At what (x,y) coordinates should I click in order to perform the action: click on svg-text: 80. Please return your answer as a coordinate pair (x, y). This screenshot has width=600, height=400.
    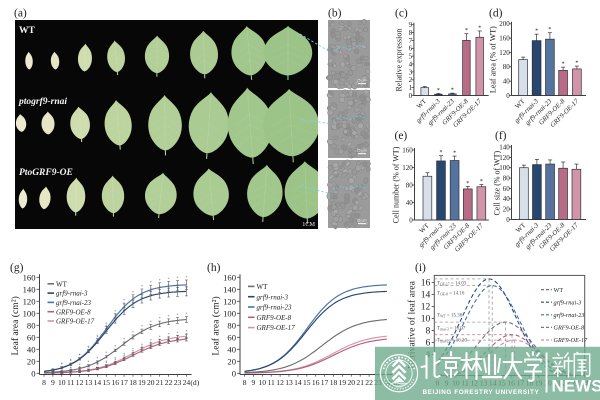
    Looking at the image, I should click on (507, 179).